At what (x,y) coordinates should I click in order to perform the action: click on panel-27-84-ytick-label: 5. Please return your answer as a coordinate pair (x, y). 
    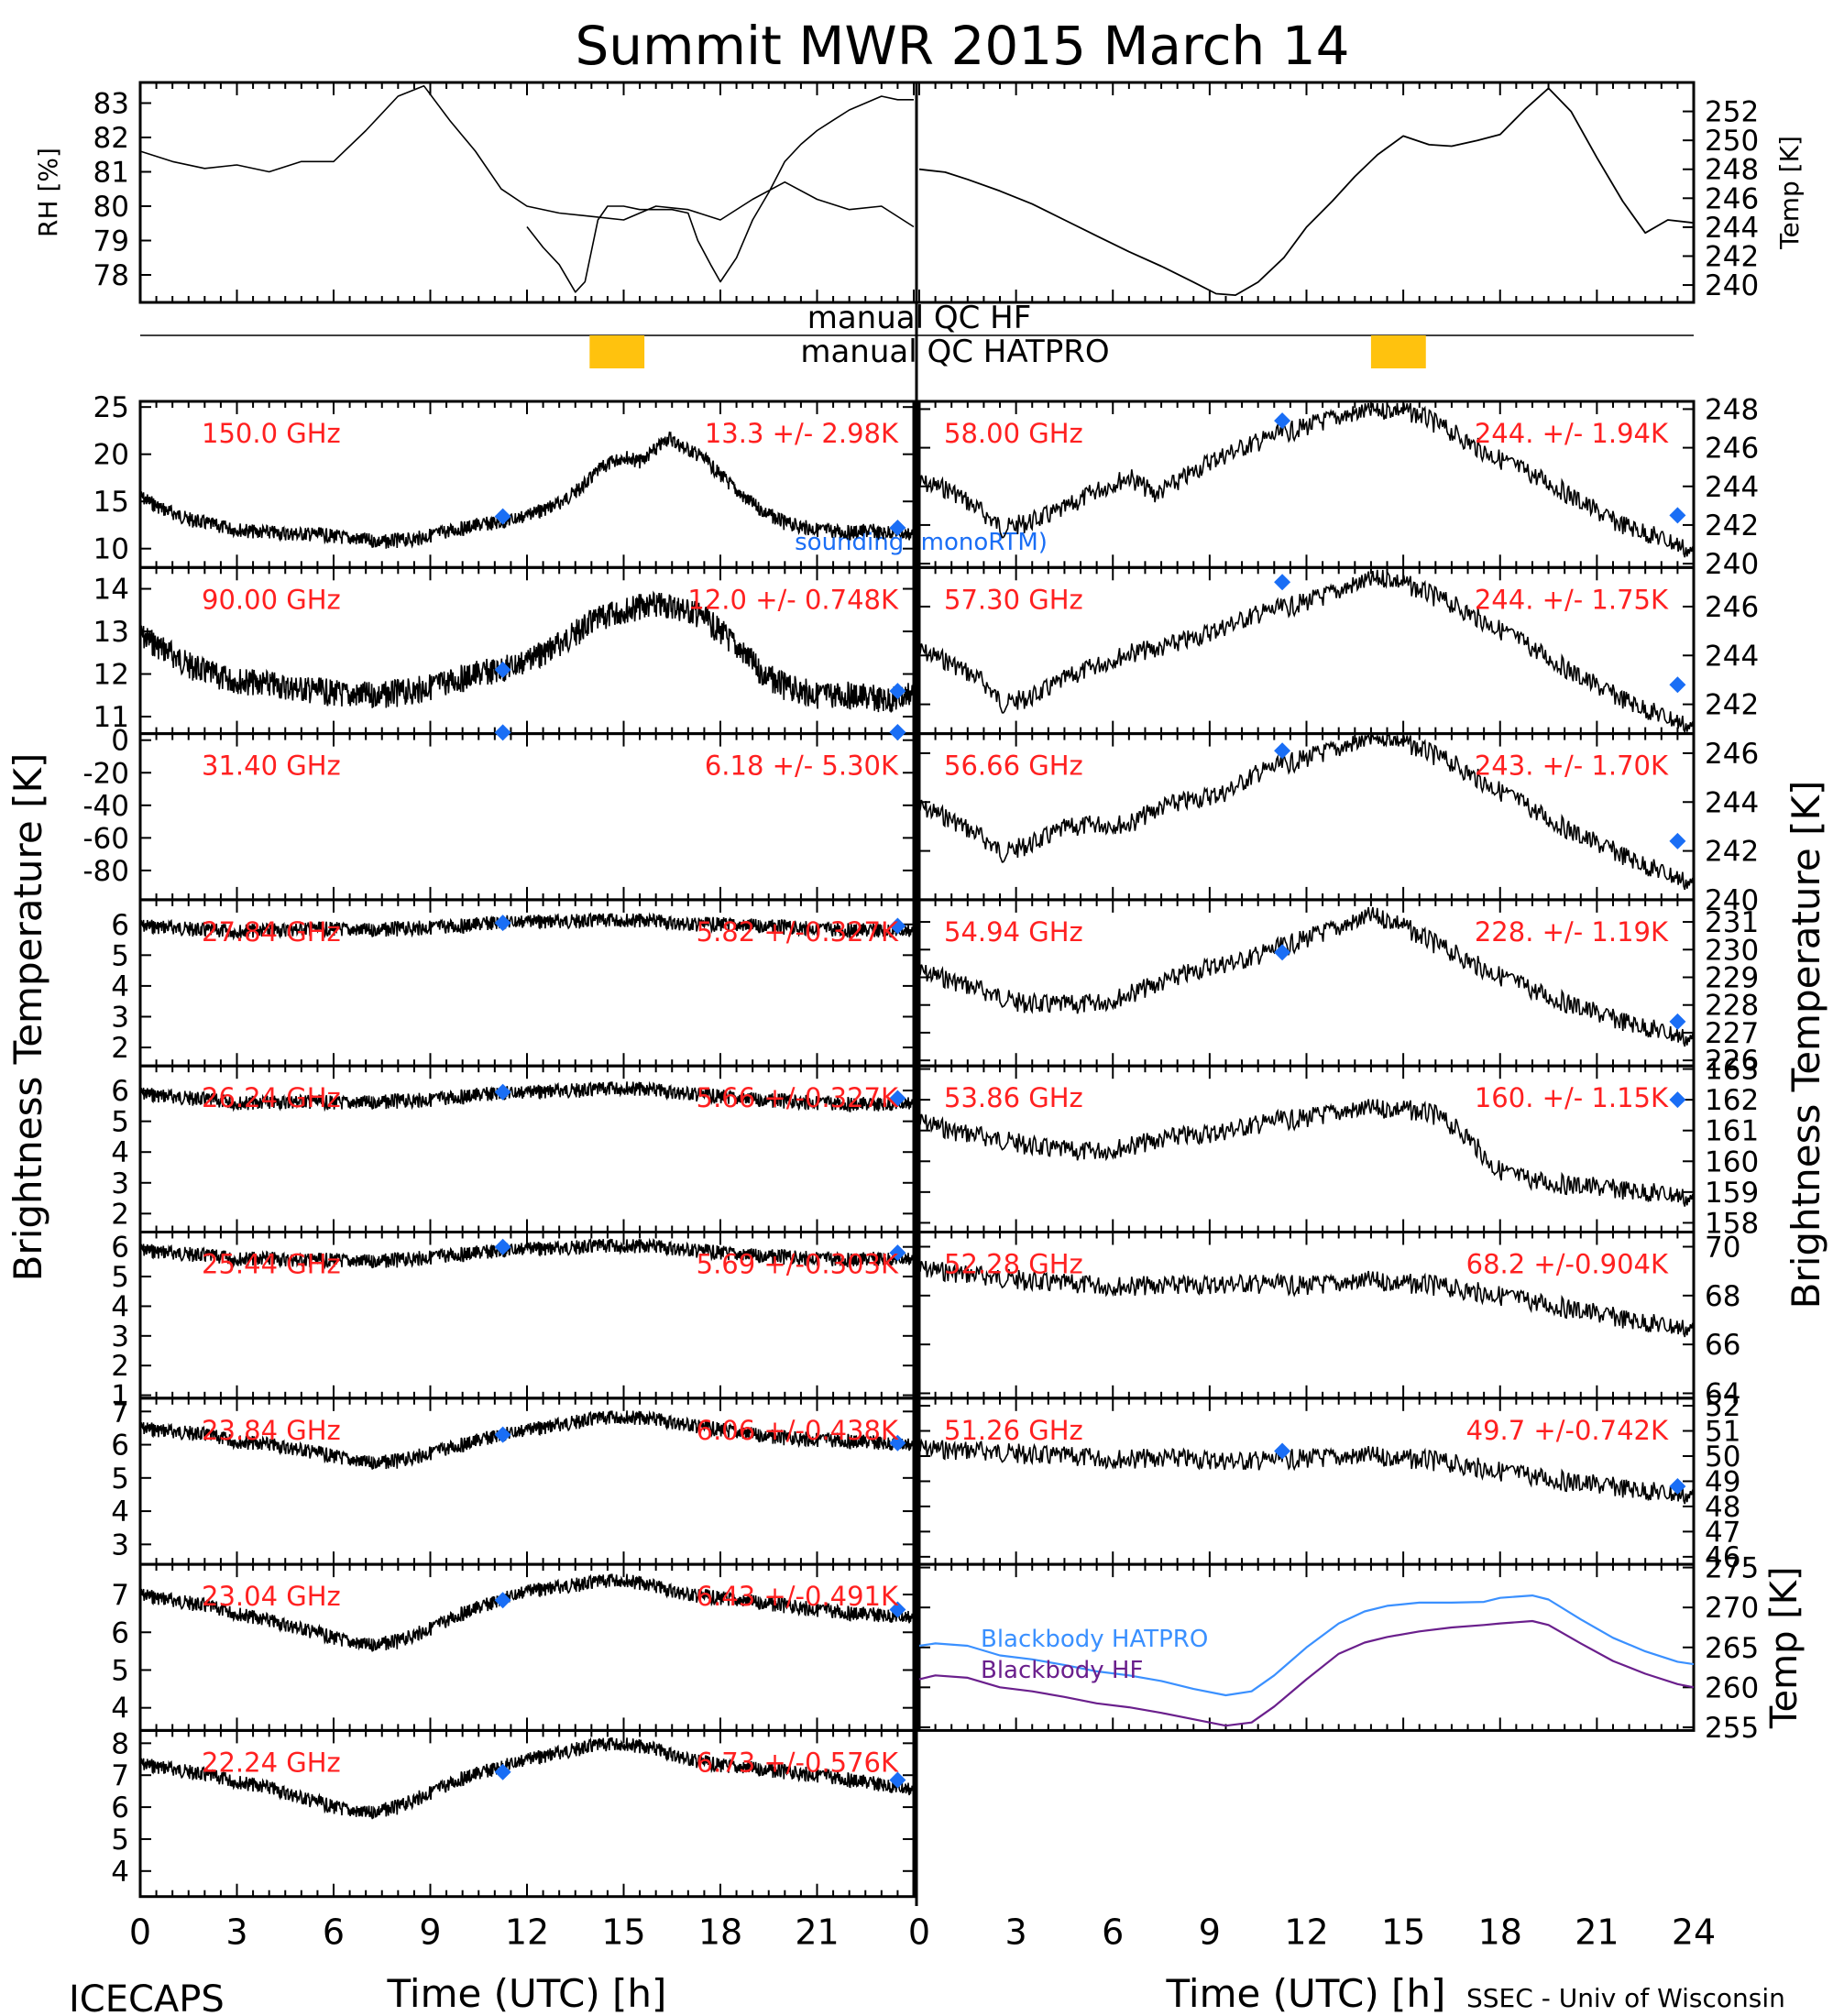
    Looking at the image, I should click on (120, 955).